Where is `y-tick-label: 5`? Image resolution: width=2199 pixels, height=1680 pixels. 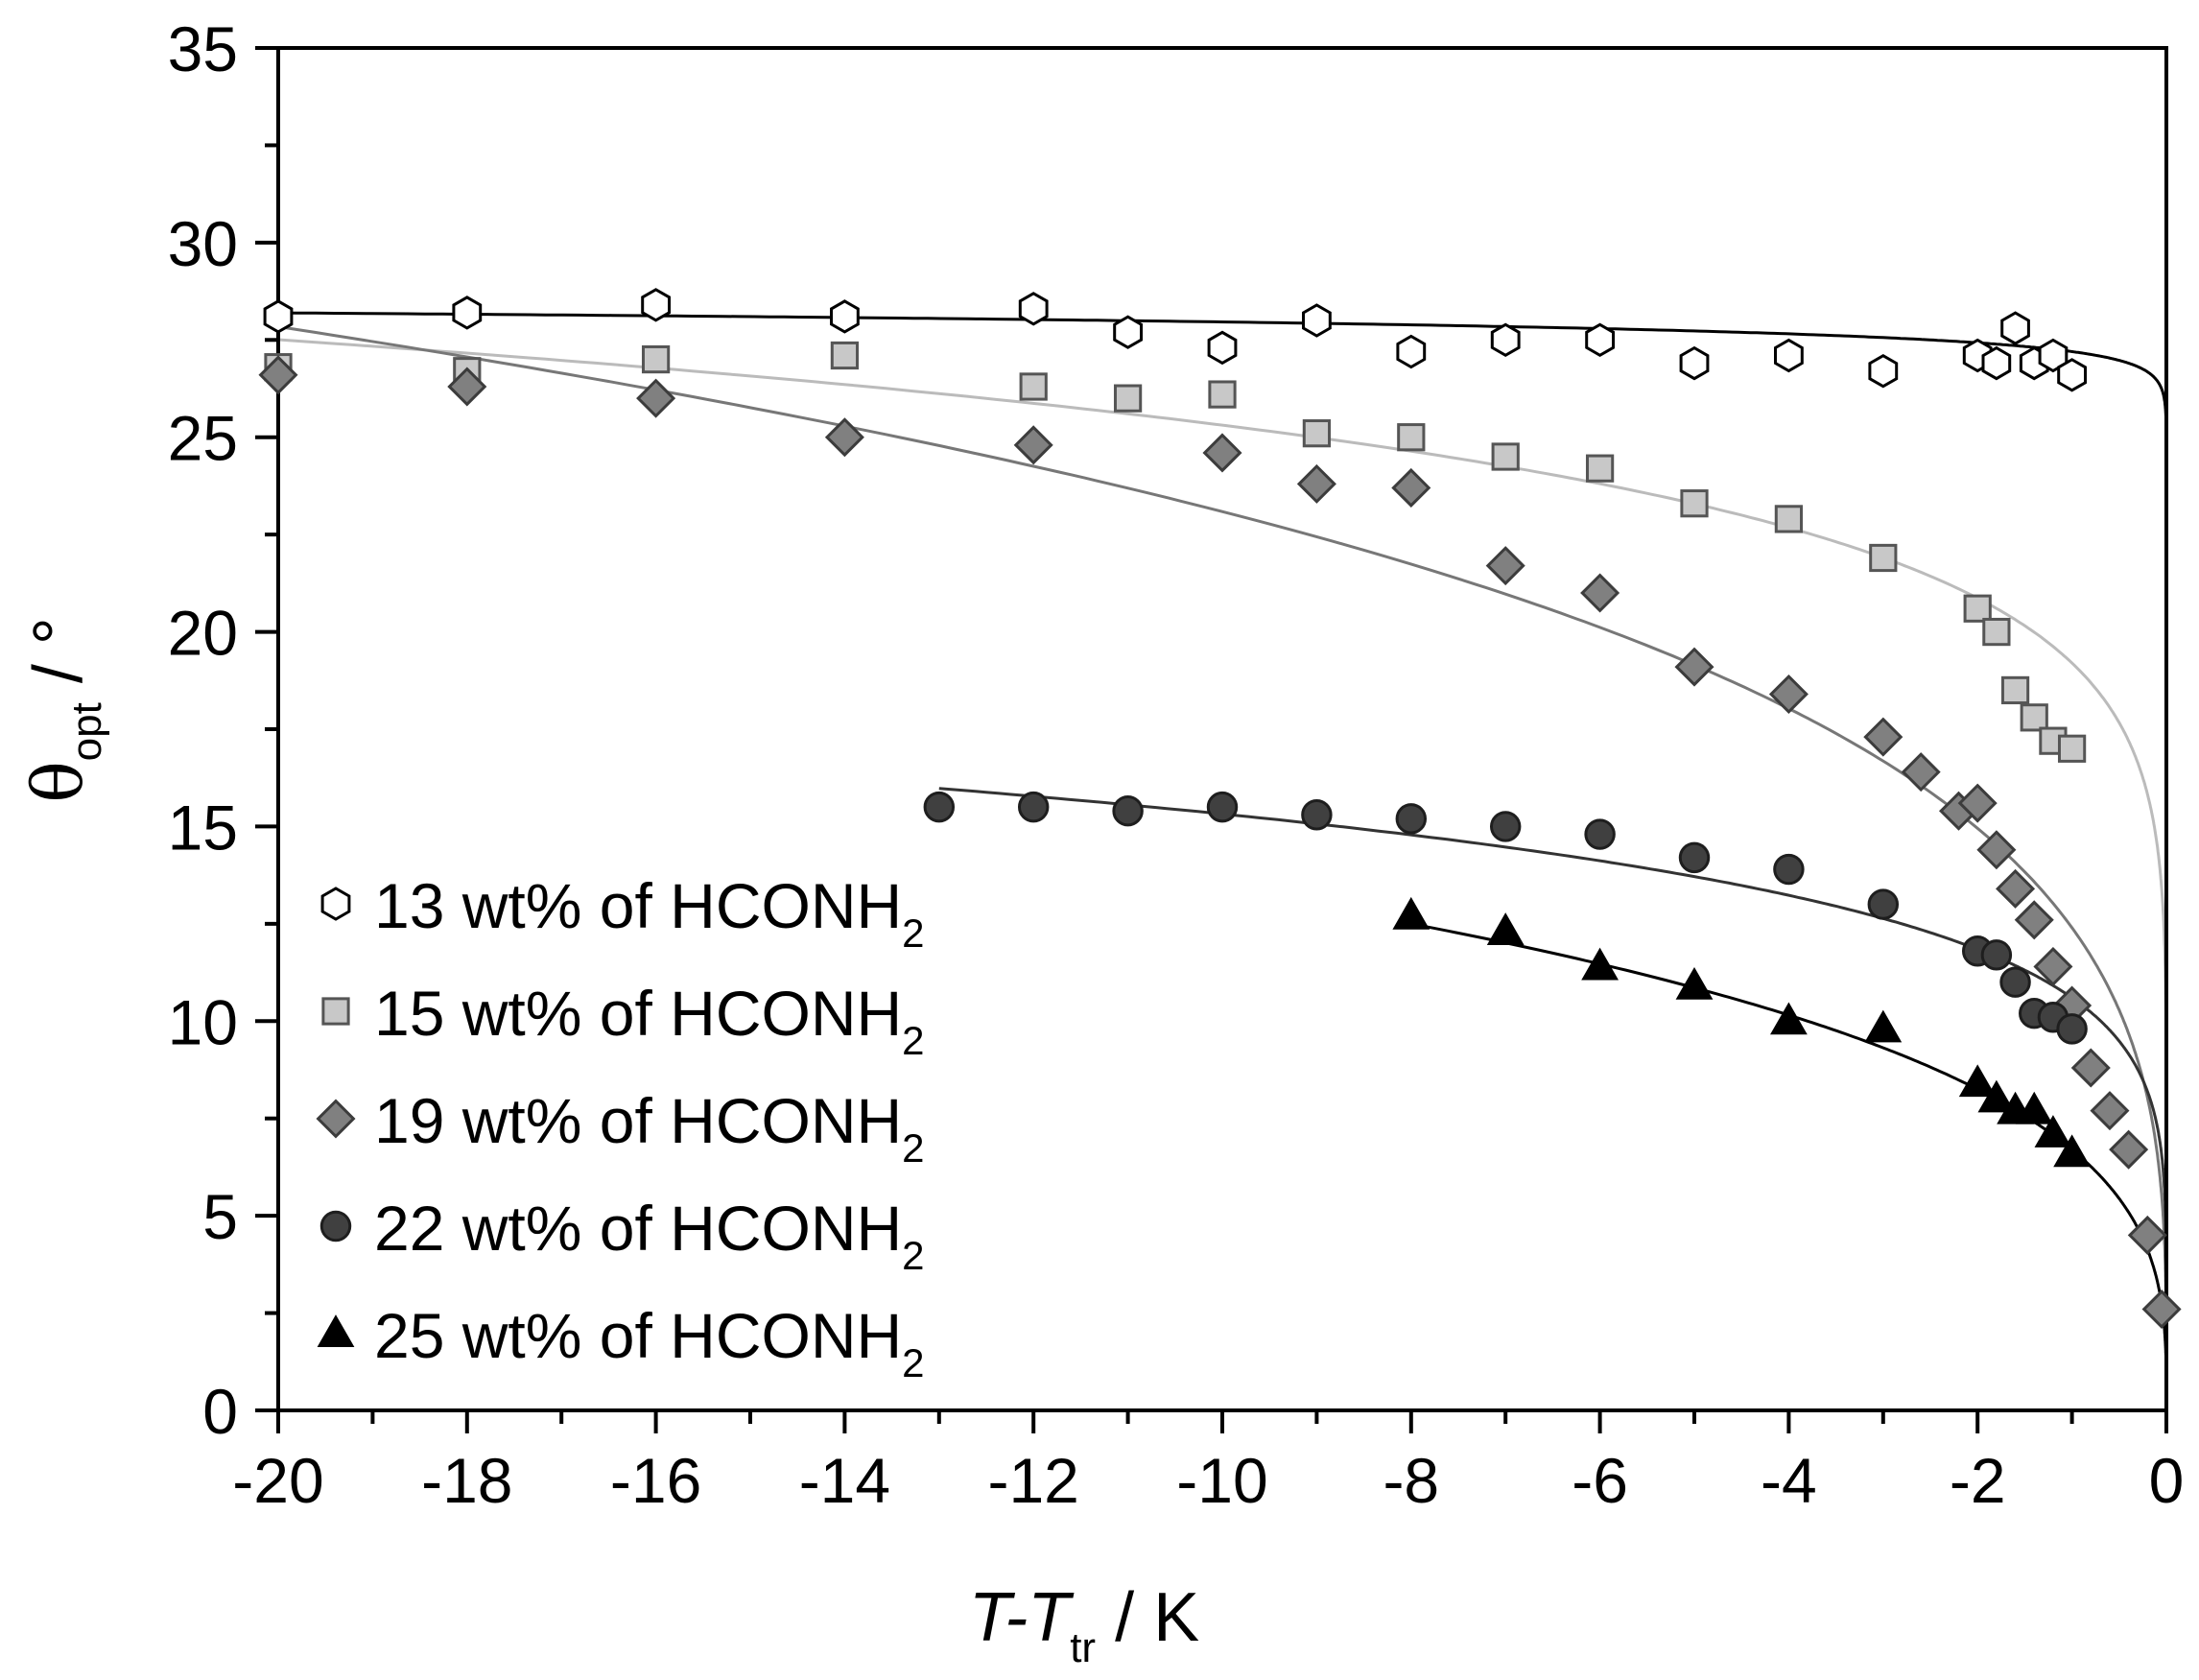
y-tick-label: 5 is located at coordinates (220, 1217).